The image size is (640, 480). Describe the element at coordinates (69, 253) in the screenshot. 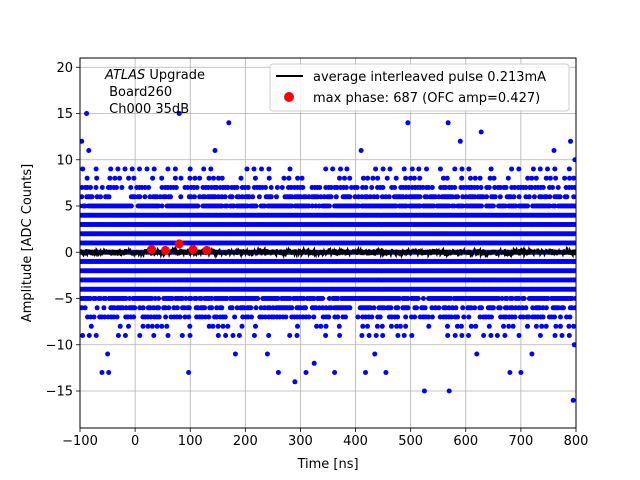

I see `y-tick-label: 0` at that location.